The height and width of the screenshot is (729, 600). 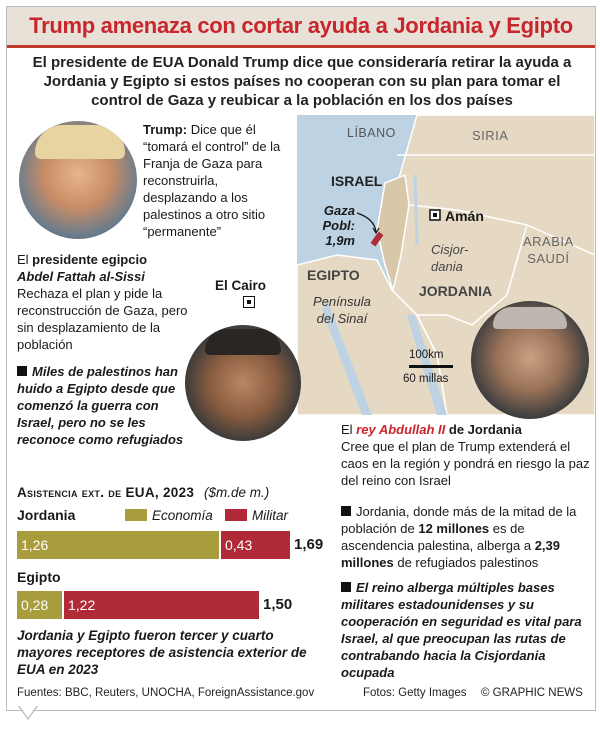 I want to click on chart-heading-row: Asistencia ext. de EUA, 2023 ($m.de m.), so click(x=143, y=492).